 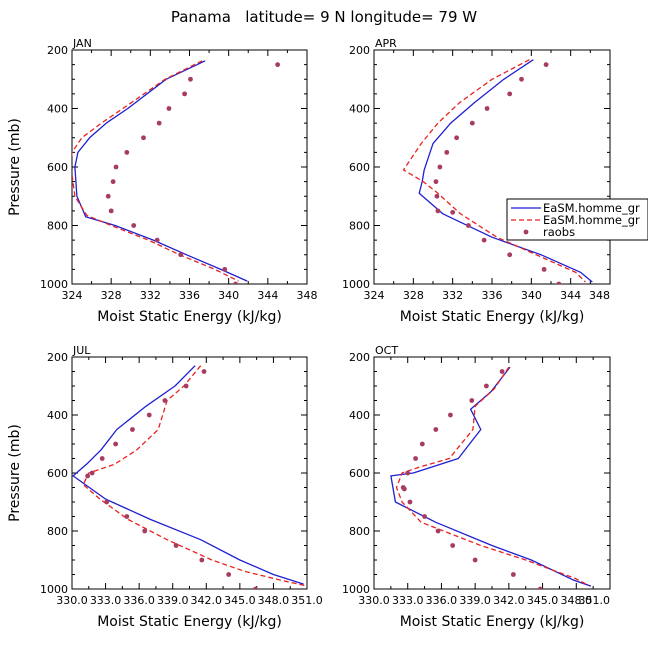 I want to click on x-tick-label: 328, so click(x=413, y=295).